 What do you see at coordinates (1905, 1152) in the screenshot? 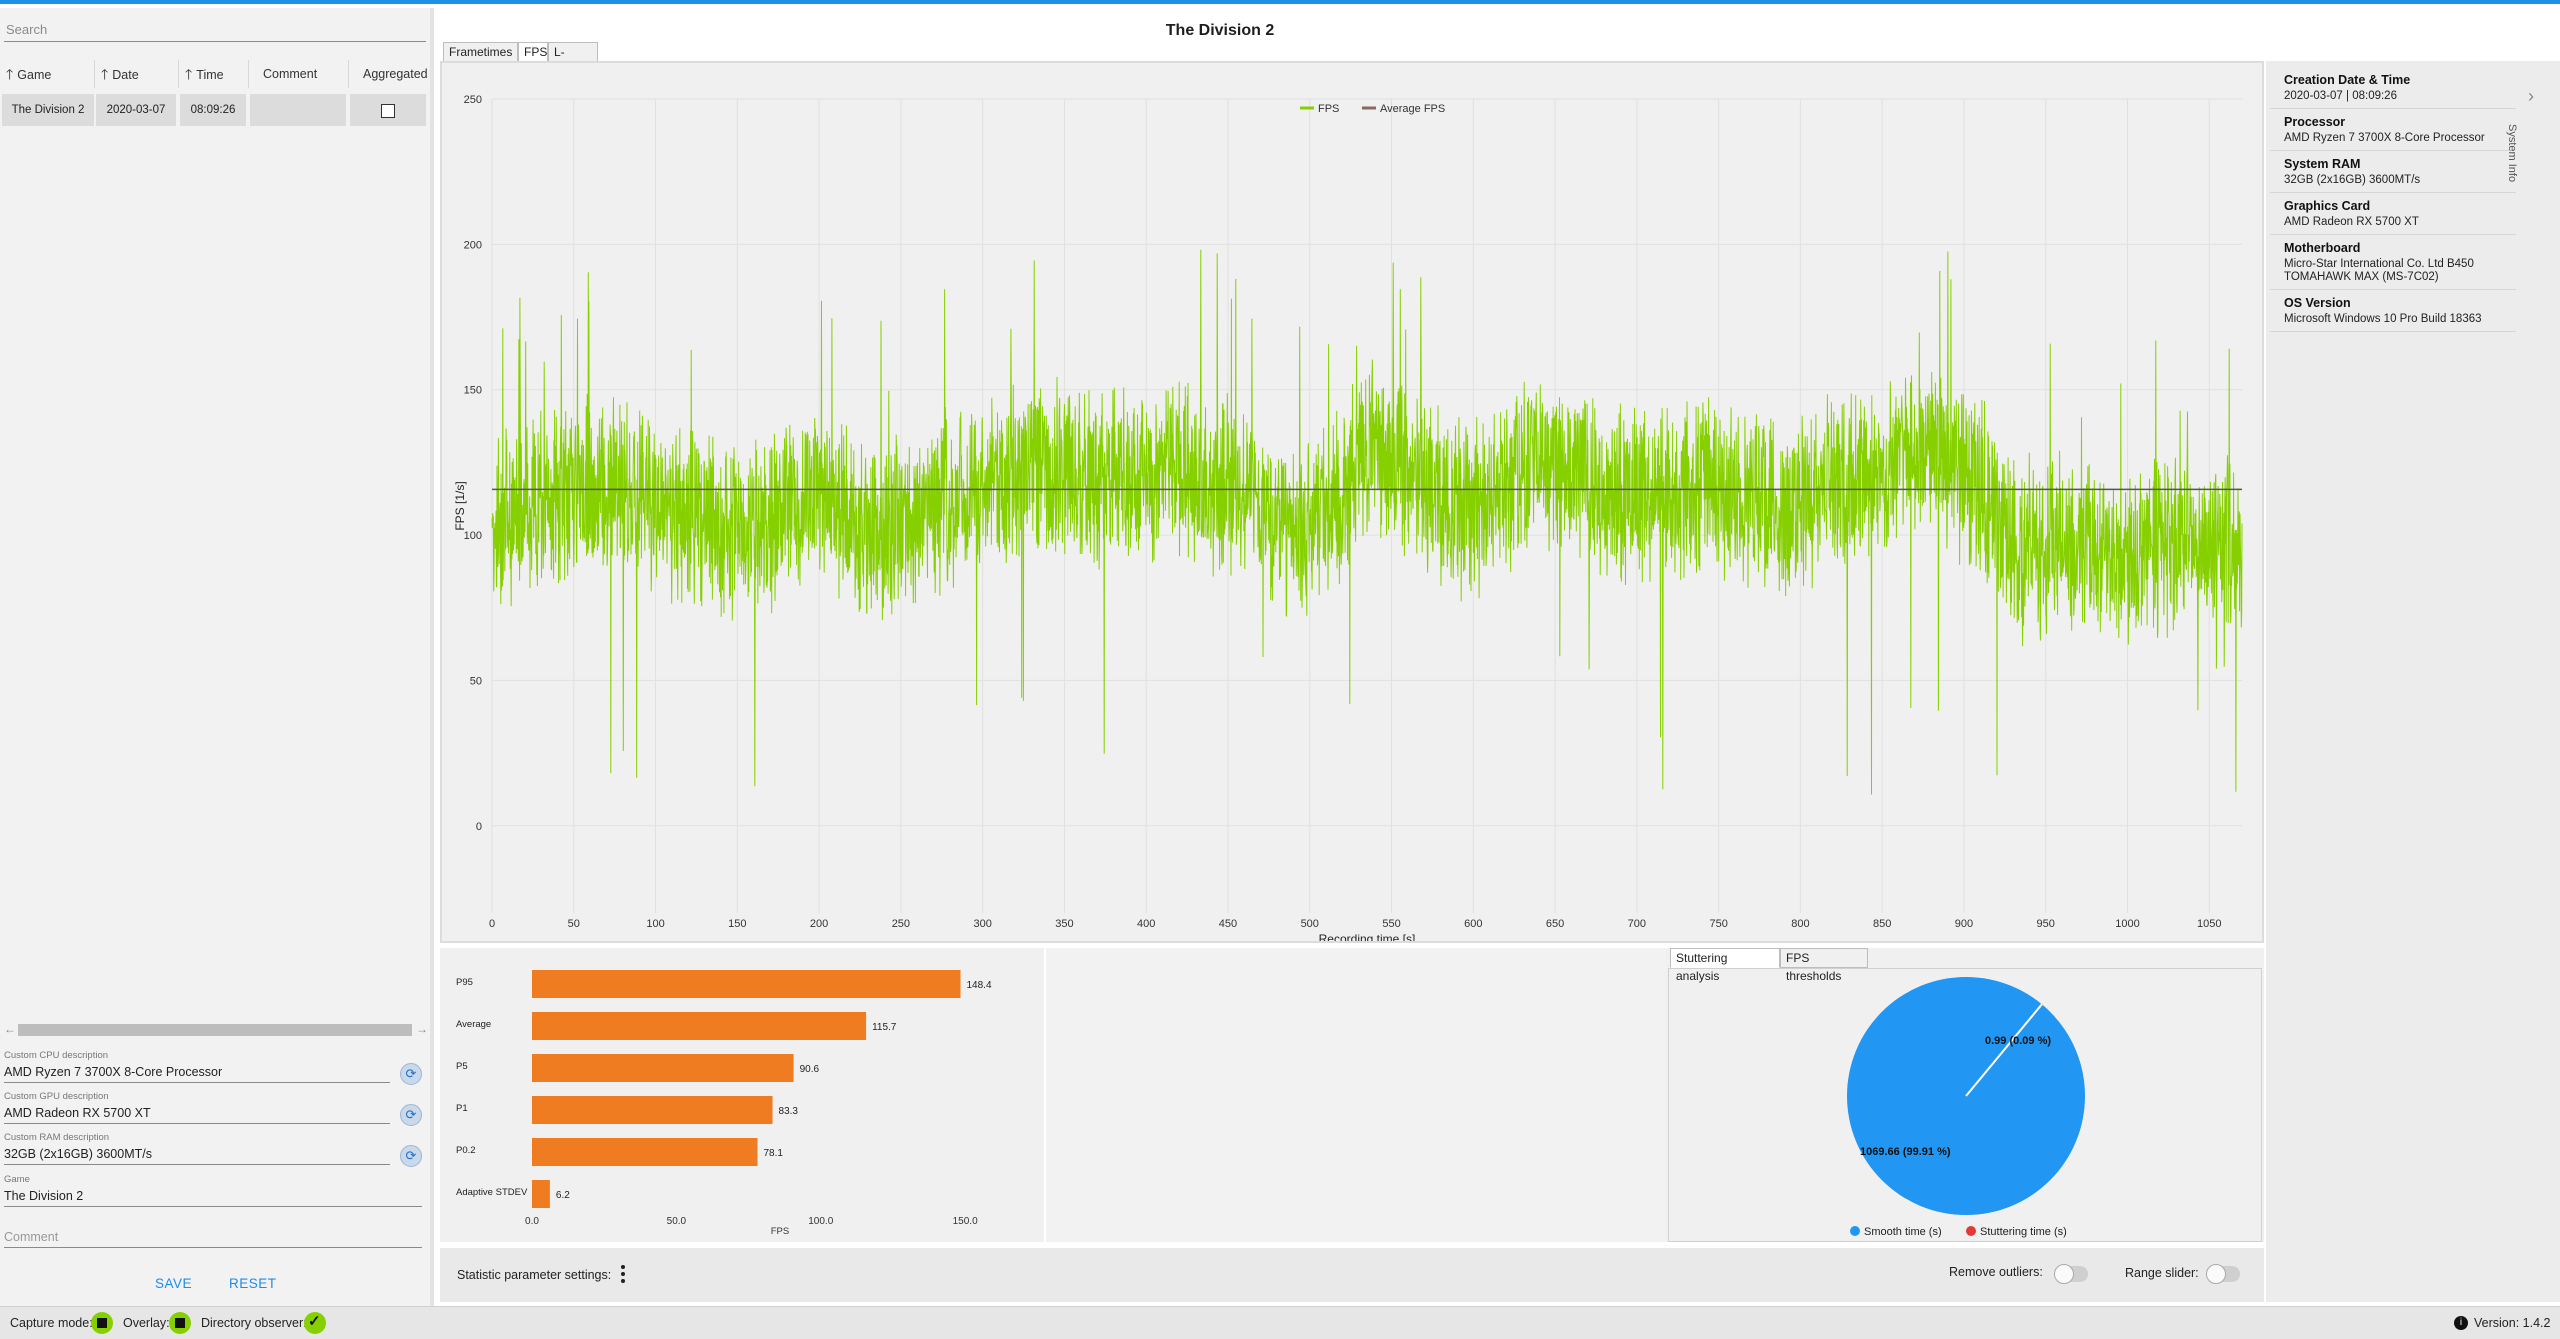
I see `pie-label-smooth: 1069.66 (99.91 %)` at bounding box center [1905, 1152].